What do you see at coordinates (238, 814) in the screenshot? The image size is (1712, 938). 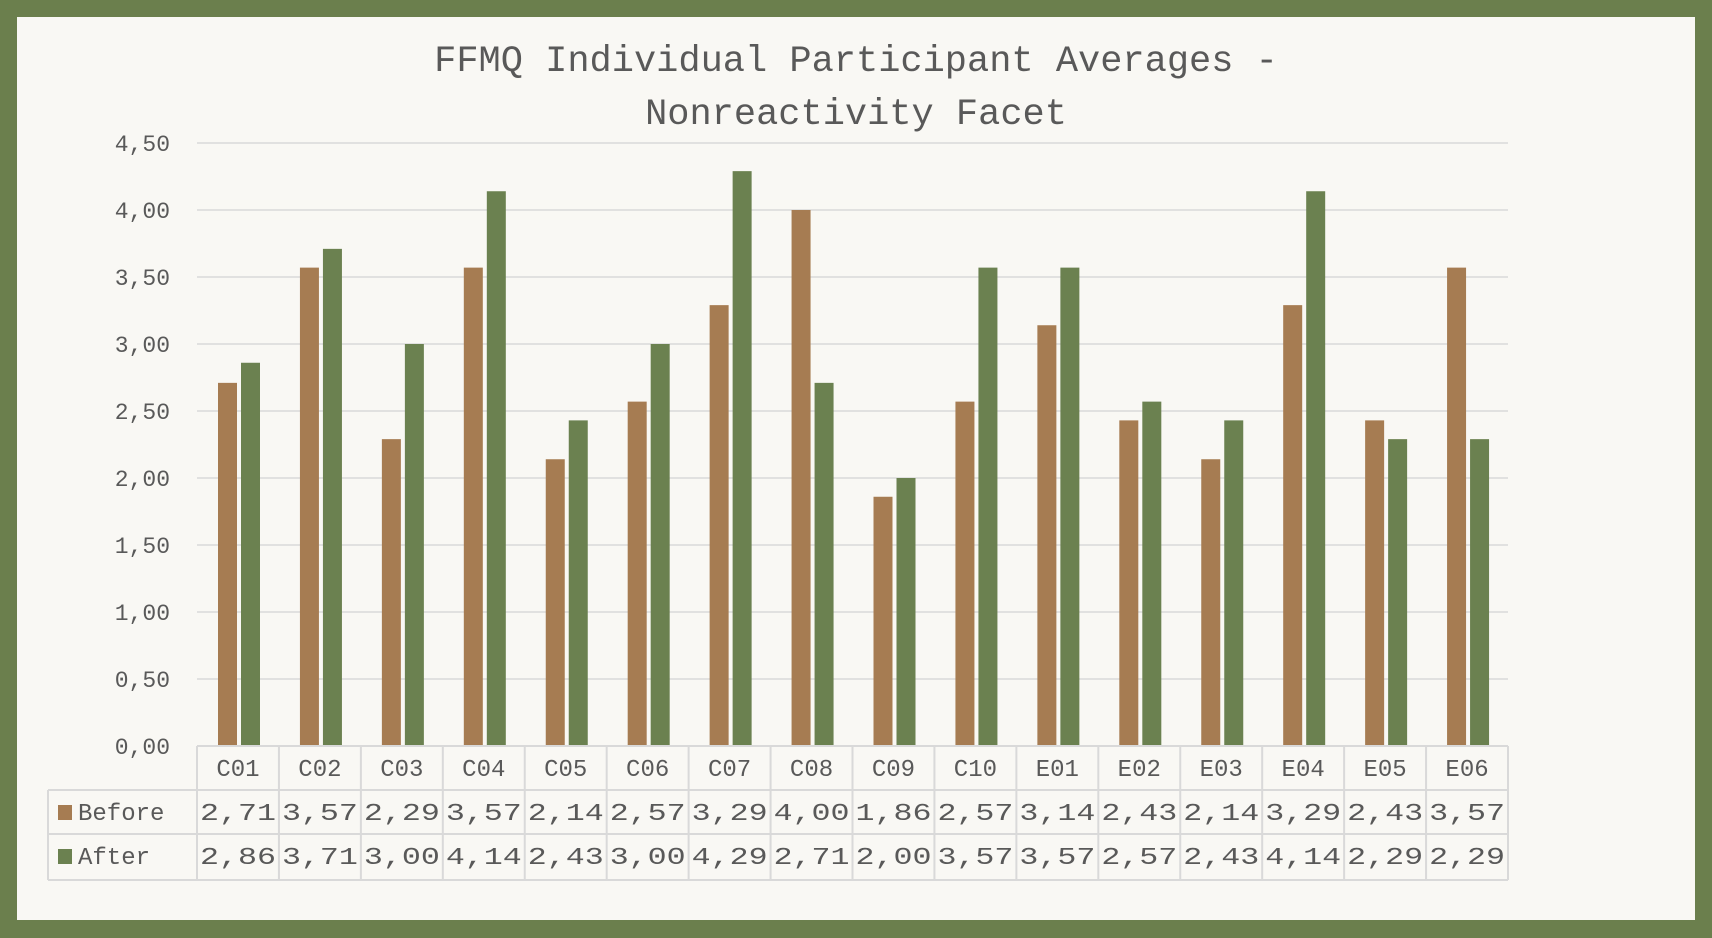 I see `data-value-before: 2,71` at bounding box center [238, 814].